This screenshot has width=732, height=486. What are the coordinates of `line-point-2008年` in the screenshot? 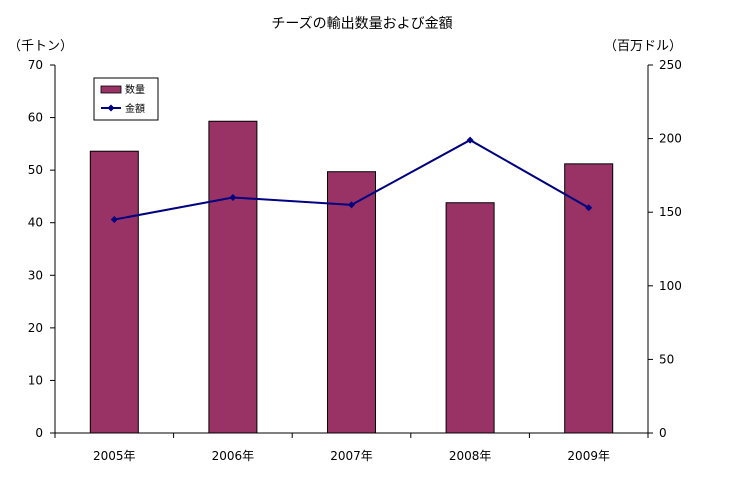 It's located at (470, 140).